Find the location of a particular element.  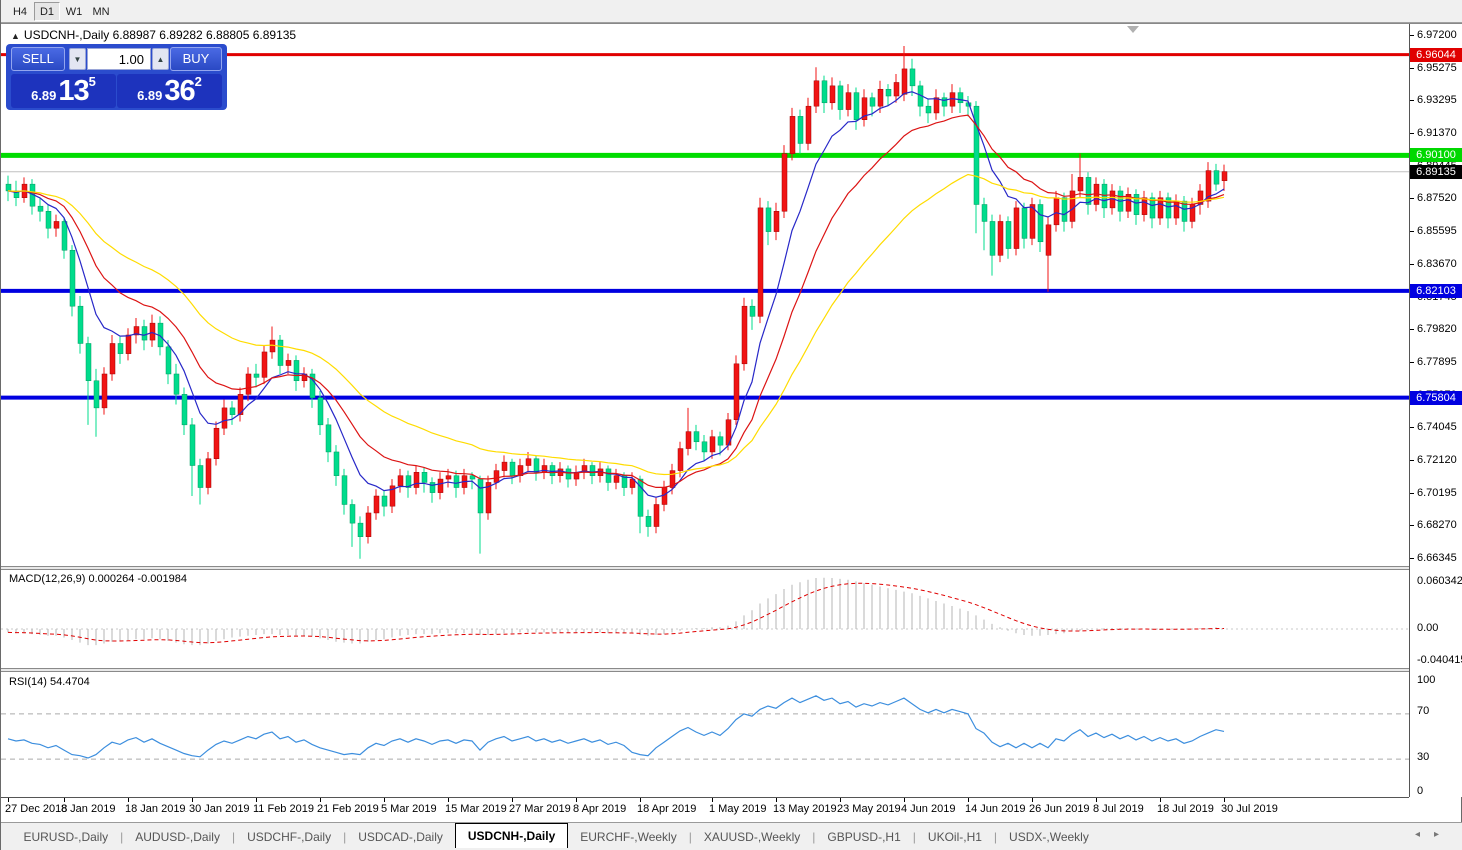

rsi-svg is located at coordinates (705, 727).